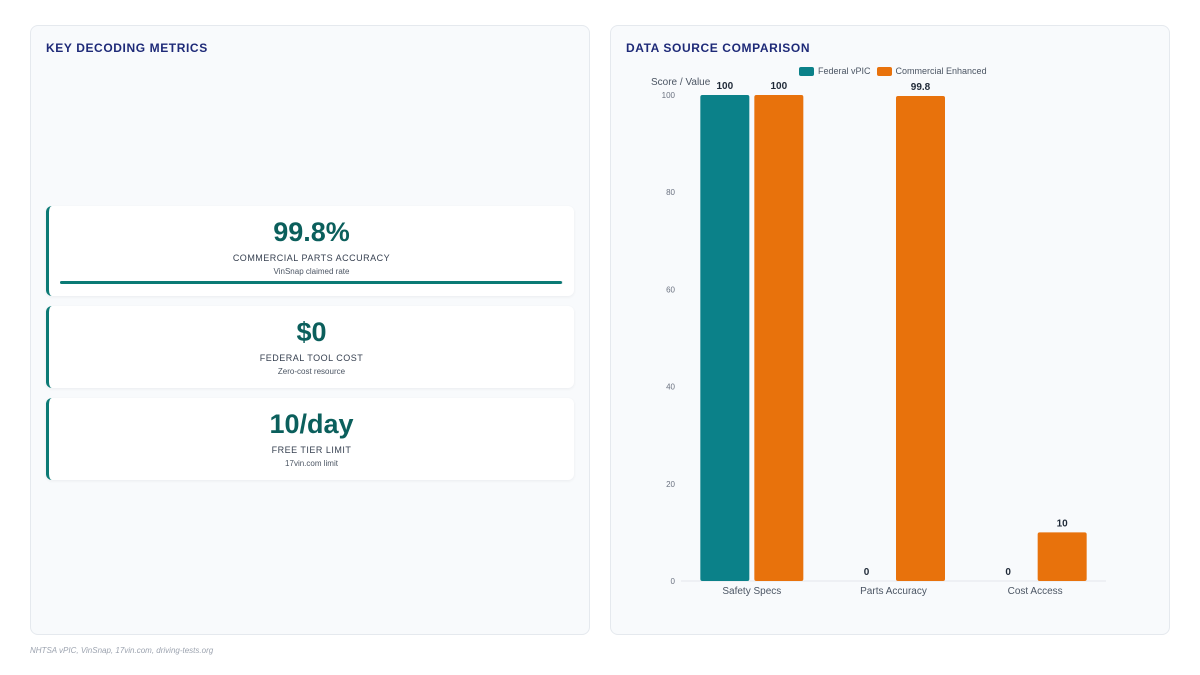 This screenshot has width=1200, height=675. What do you see at coordinates (893, 591) in the screenshot?
I see `x-tick-label: Parts Accuracy` at bounding box center [893, 591].